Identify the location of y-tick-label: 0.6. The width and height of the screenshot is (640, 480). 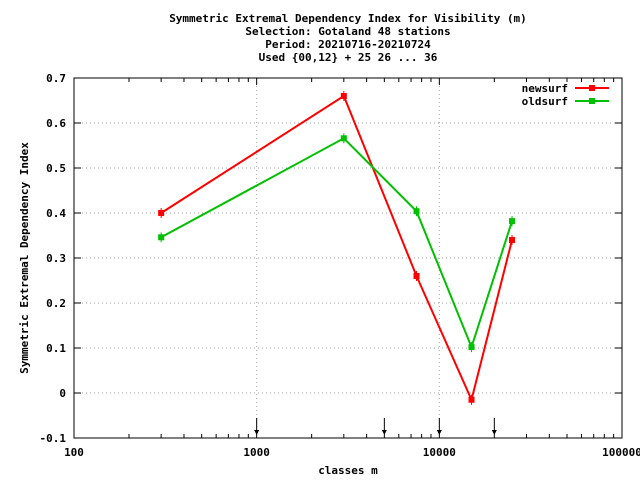
(56, 123).